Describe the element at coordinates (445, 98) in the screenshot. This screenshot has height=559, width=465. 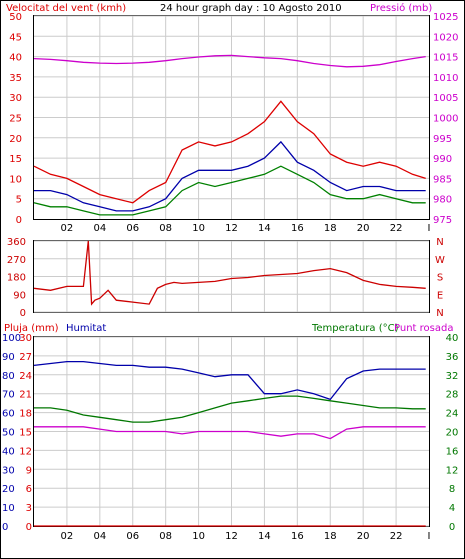
I see `tick-label: 1005` at that location.